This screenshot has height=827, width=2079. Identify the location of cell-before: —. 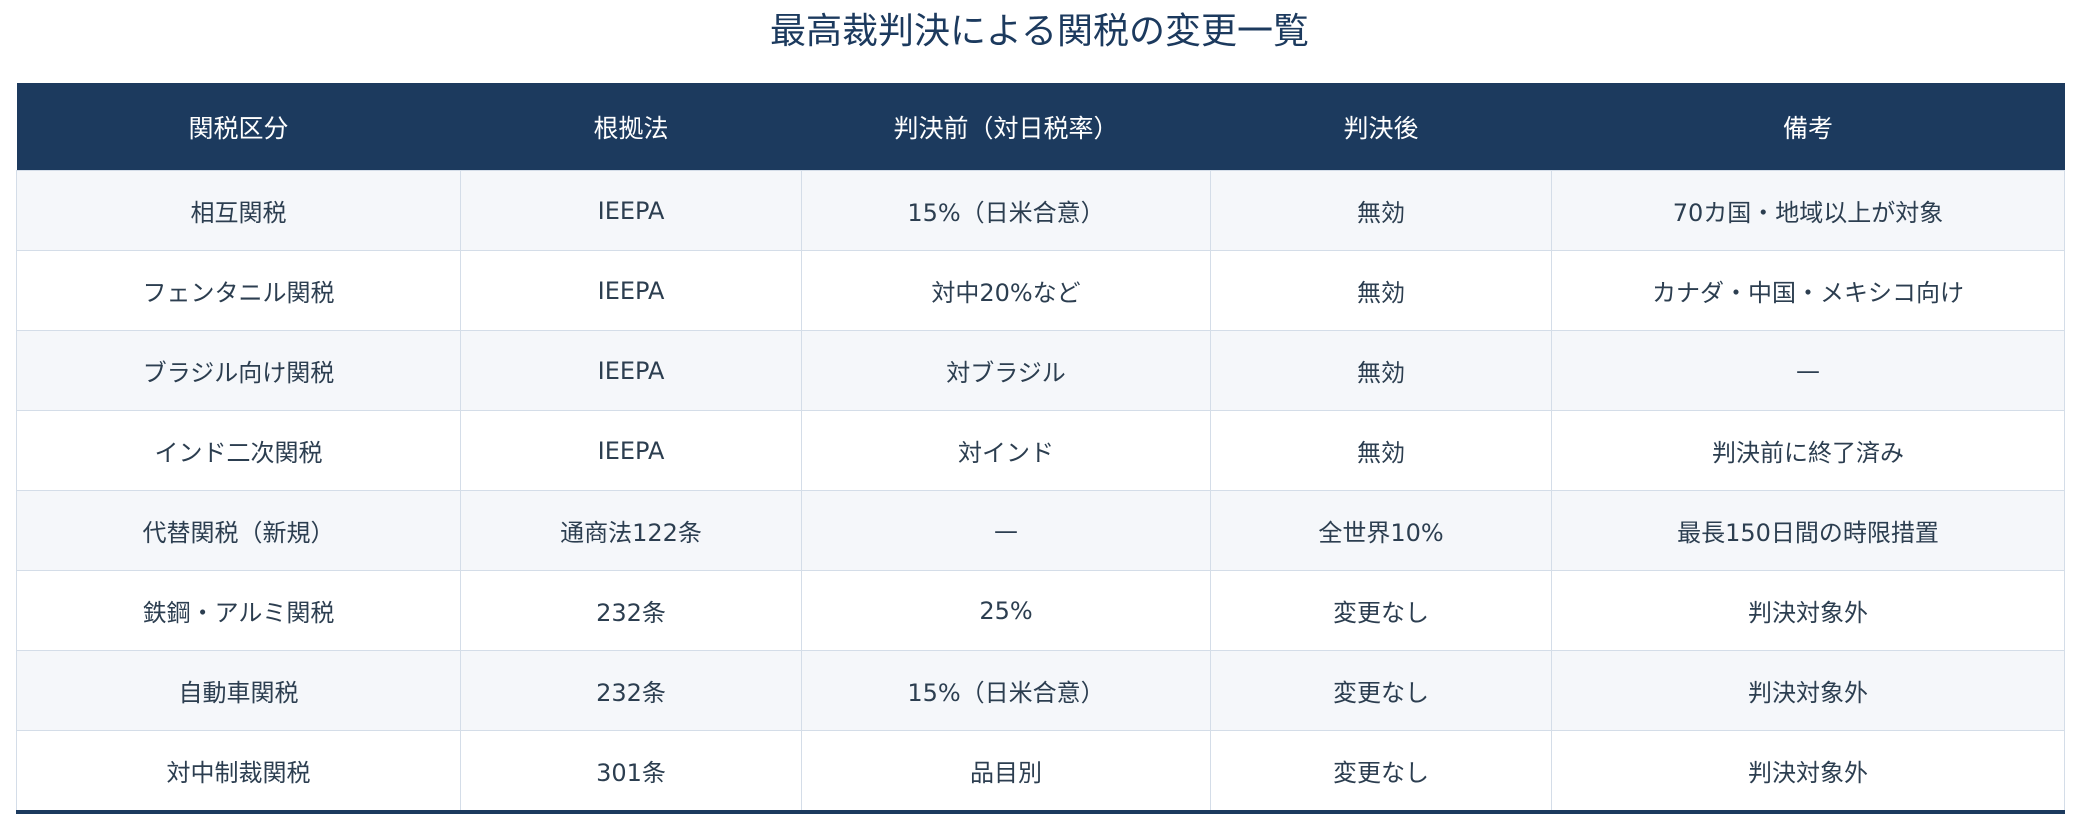
(1006, 530).